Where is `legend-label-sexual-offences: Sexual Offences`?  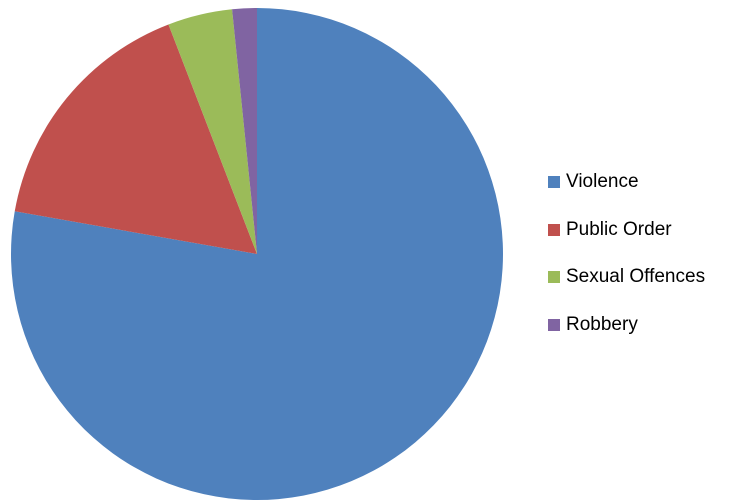
legend-label-sexual-offences: Sexual Offences is located at coordinates (636, 276).